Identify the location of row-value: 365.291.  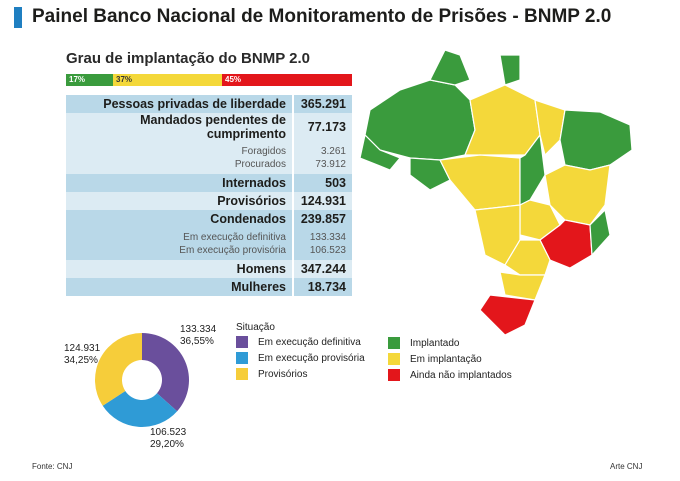
(322, 104).